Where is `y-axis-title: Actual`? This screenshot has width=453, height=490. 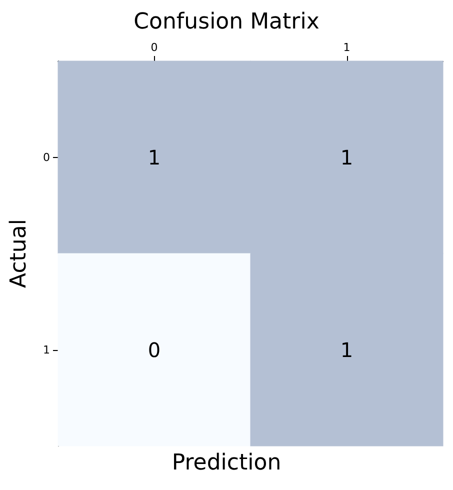 y-axis-title: Actual is located at coordinates (19, 253).